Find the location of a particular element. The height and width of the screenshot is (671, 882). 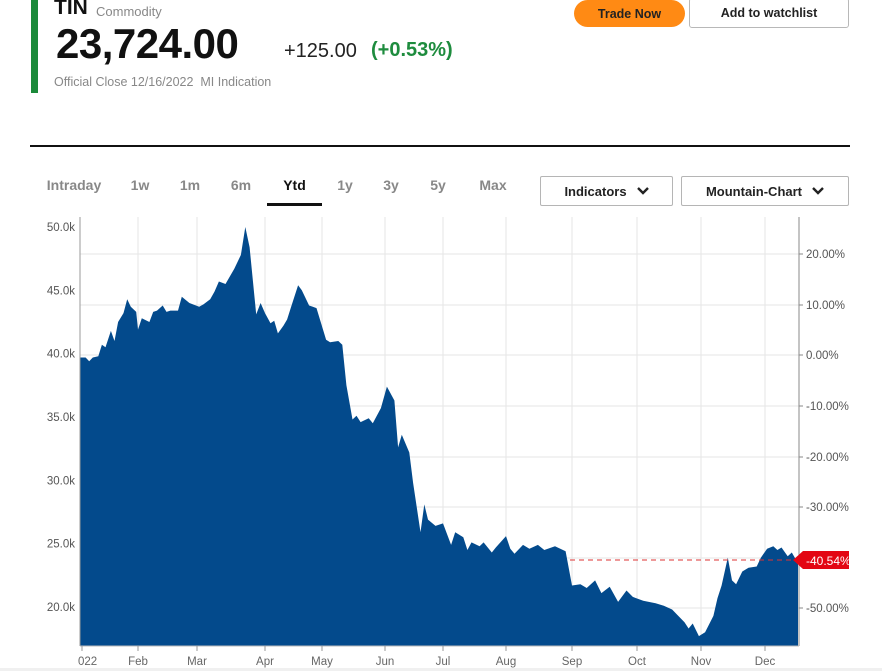

svg-text: 25.0k is located at coordinates (61, 545).